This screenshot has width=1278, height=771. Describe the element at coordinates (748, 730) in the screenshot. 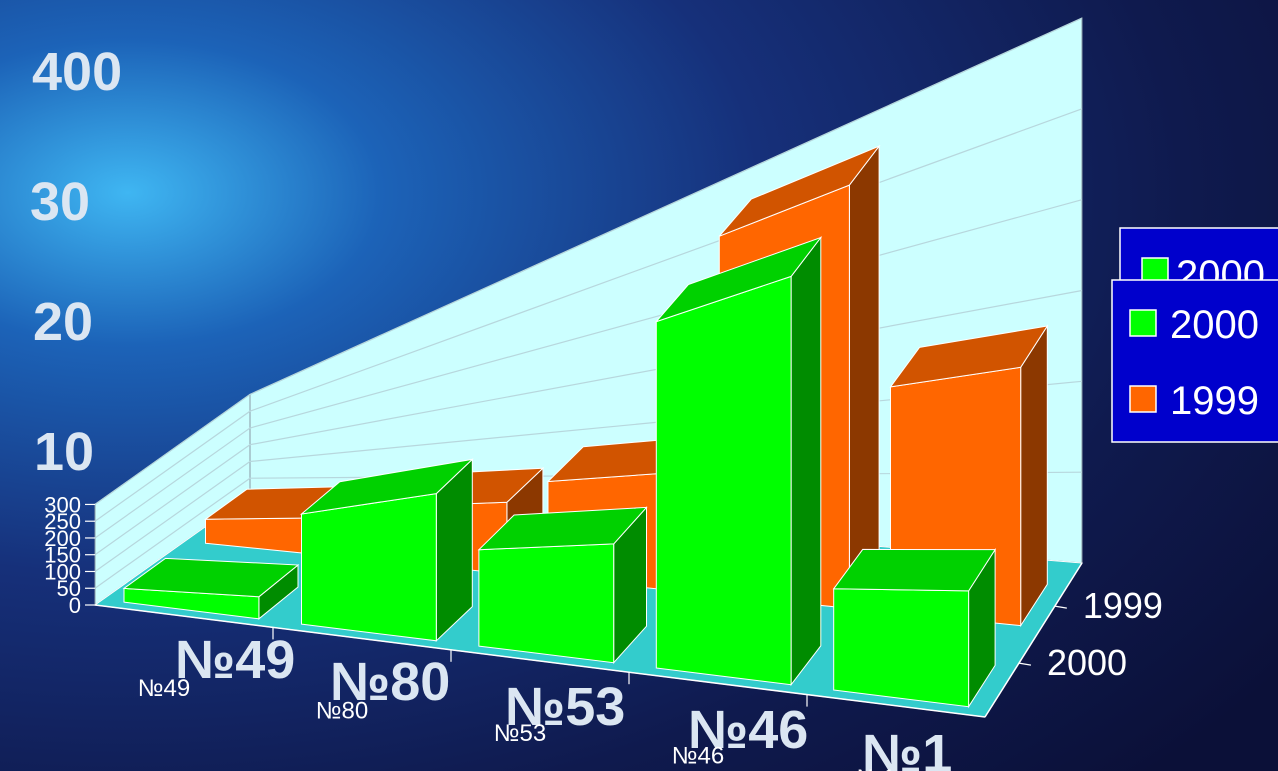

I see `ghost-x-label: №46` at that location.